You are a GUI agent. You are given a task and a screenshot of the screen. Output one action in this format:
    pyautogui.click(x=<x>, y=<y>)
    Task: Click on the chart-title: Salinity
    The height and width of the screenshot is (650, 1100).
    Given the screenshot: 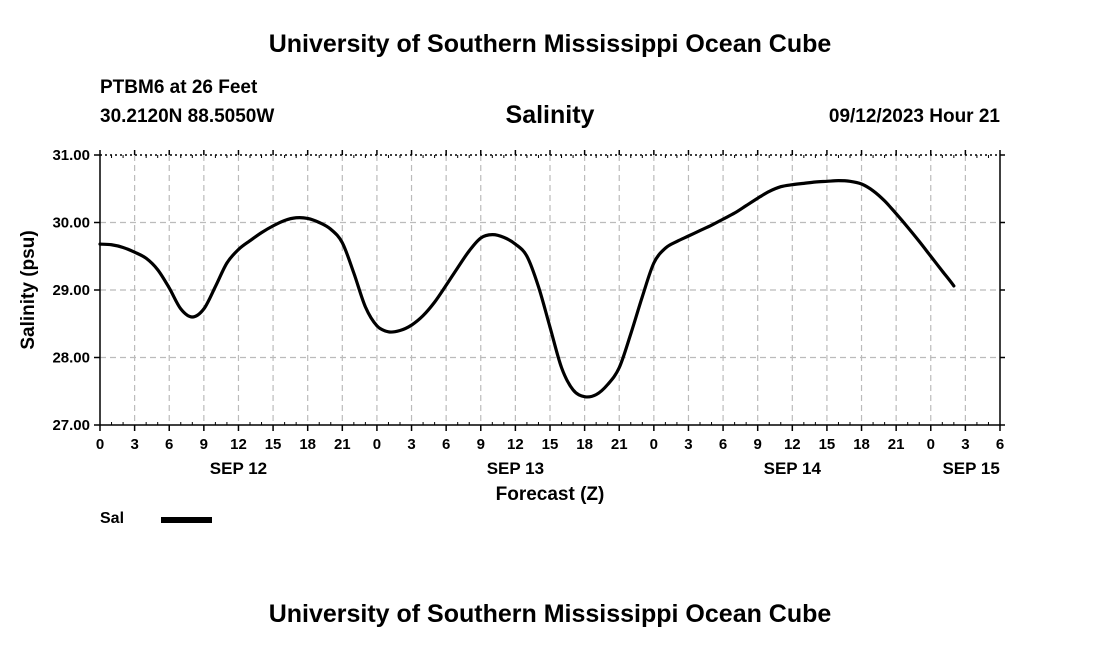 What is the action you would take?
    pyautogui.click(x=550, y=115)
    